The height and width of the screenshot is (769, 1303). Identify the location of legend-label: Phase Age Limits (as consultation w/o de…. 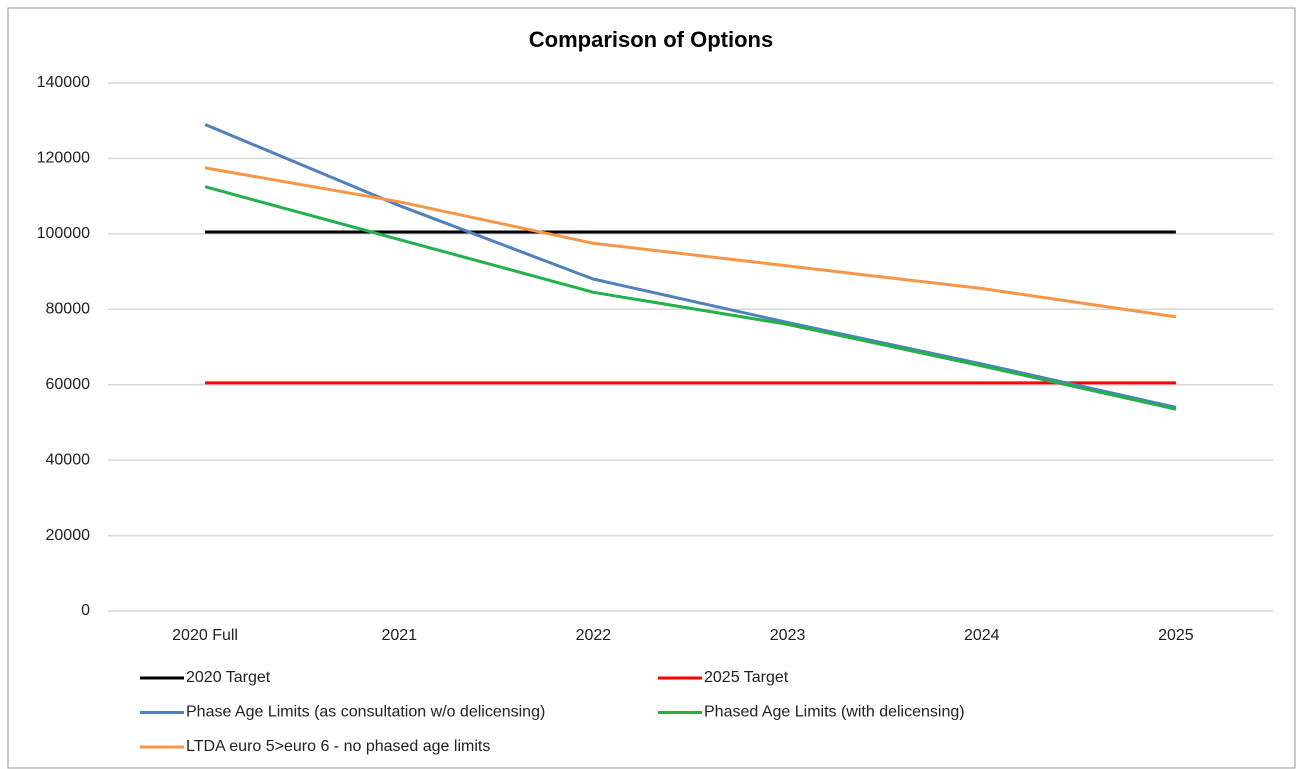
(365, 712).